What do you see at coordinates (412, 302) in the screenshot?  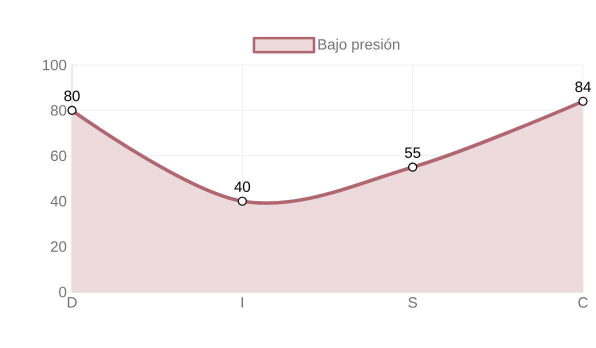 I see `x-tick-label: S` at bounding box center [412, 302].